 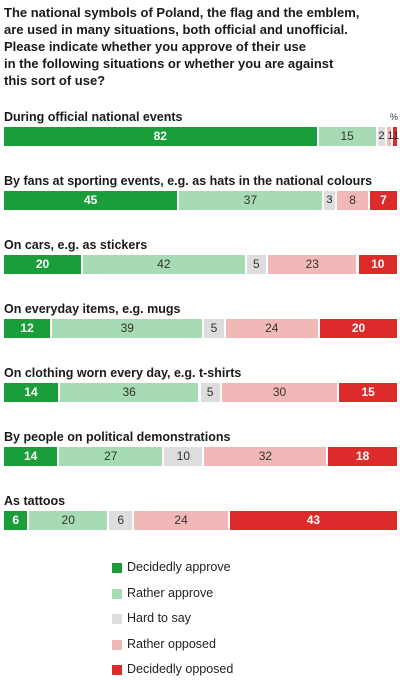 I want to click on bar-value-label: 45, so click(x=90, y=200).